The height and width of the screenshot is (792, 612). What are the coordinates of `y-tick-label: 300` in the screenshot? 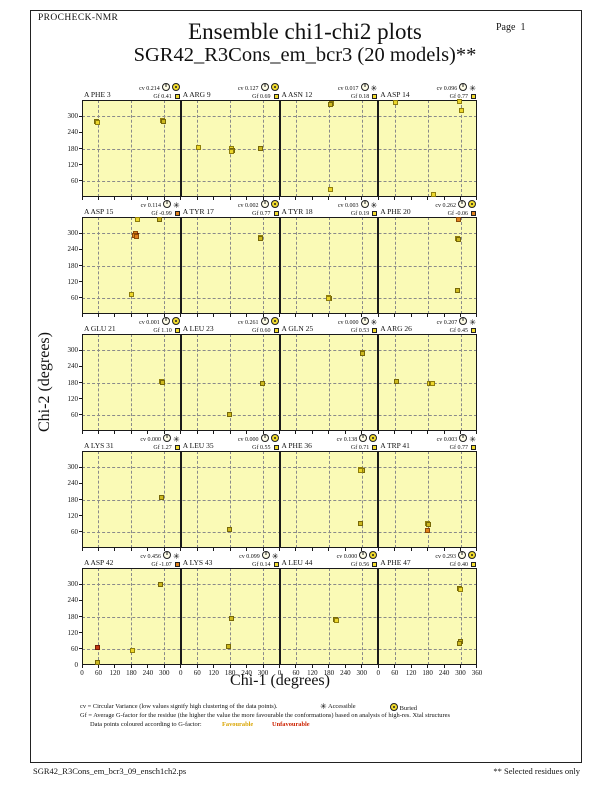 It's located at (73, 584).